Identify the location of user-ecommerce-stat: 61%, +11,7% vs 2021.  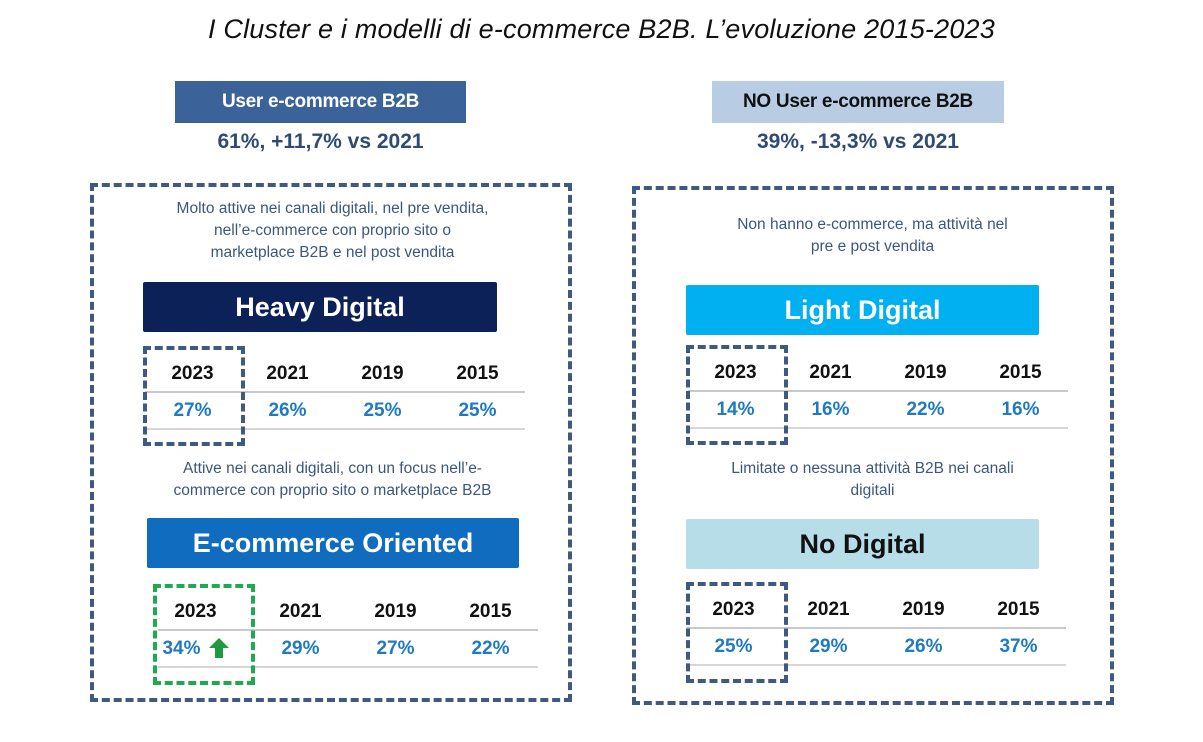
(320, 141).